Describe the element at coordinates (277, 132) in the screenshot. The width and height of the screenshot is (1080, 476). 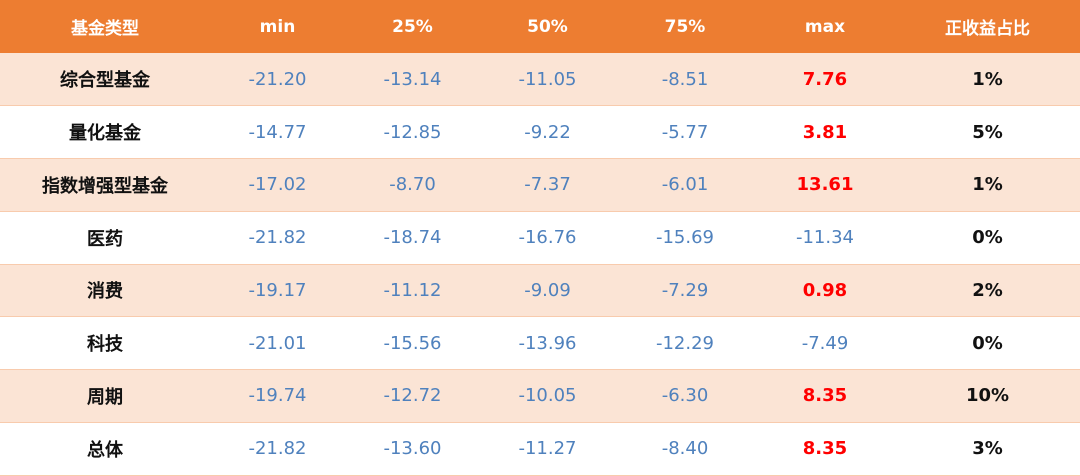
I see `min-cell: -14.77` at that location.